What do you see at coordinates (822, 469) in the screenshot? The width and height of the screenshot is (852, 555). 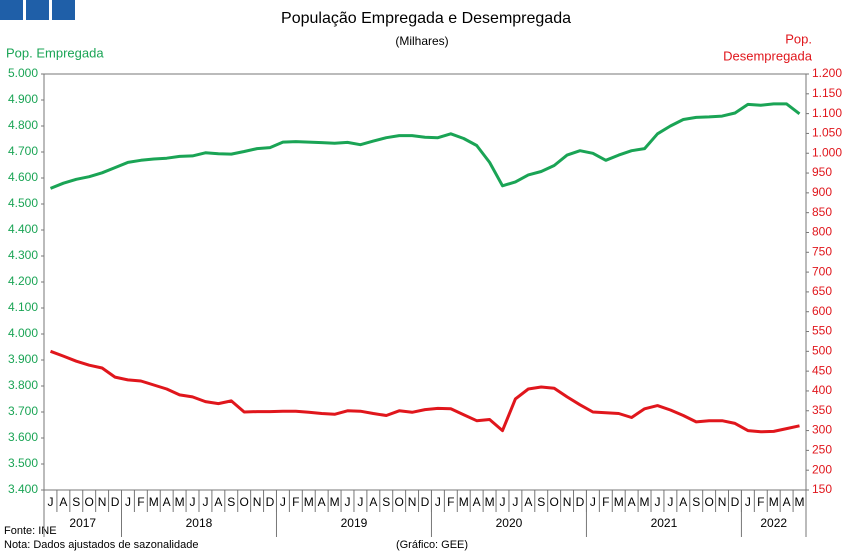 I see `y2-tick-label: 200` at bounding box center [822, 469].